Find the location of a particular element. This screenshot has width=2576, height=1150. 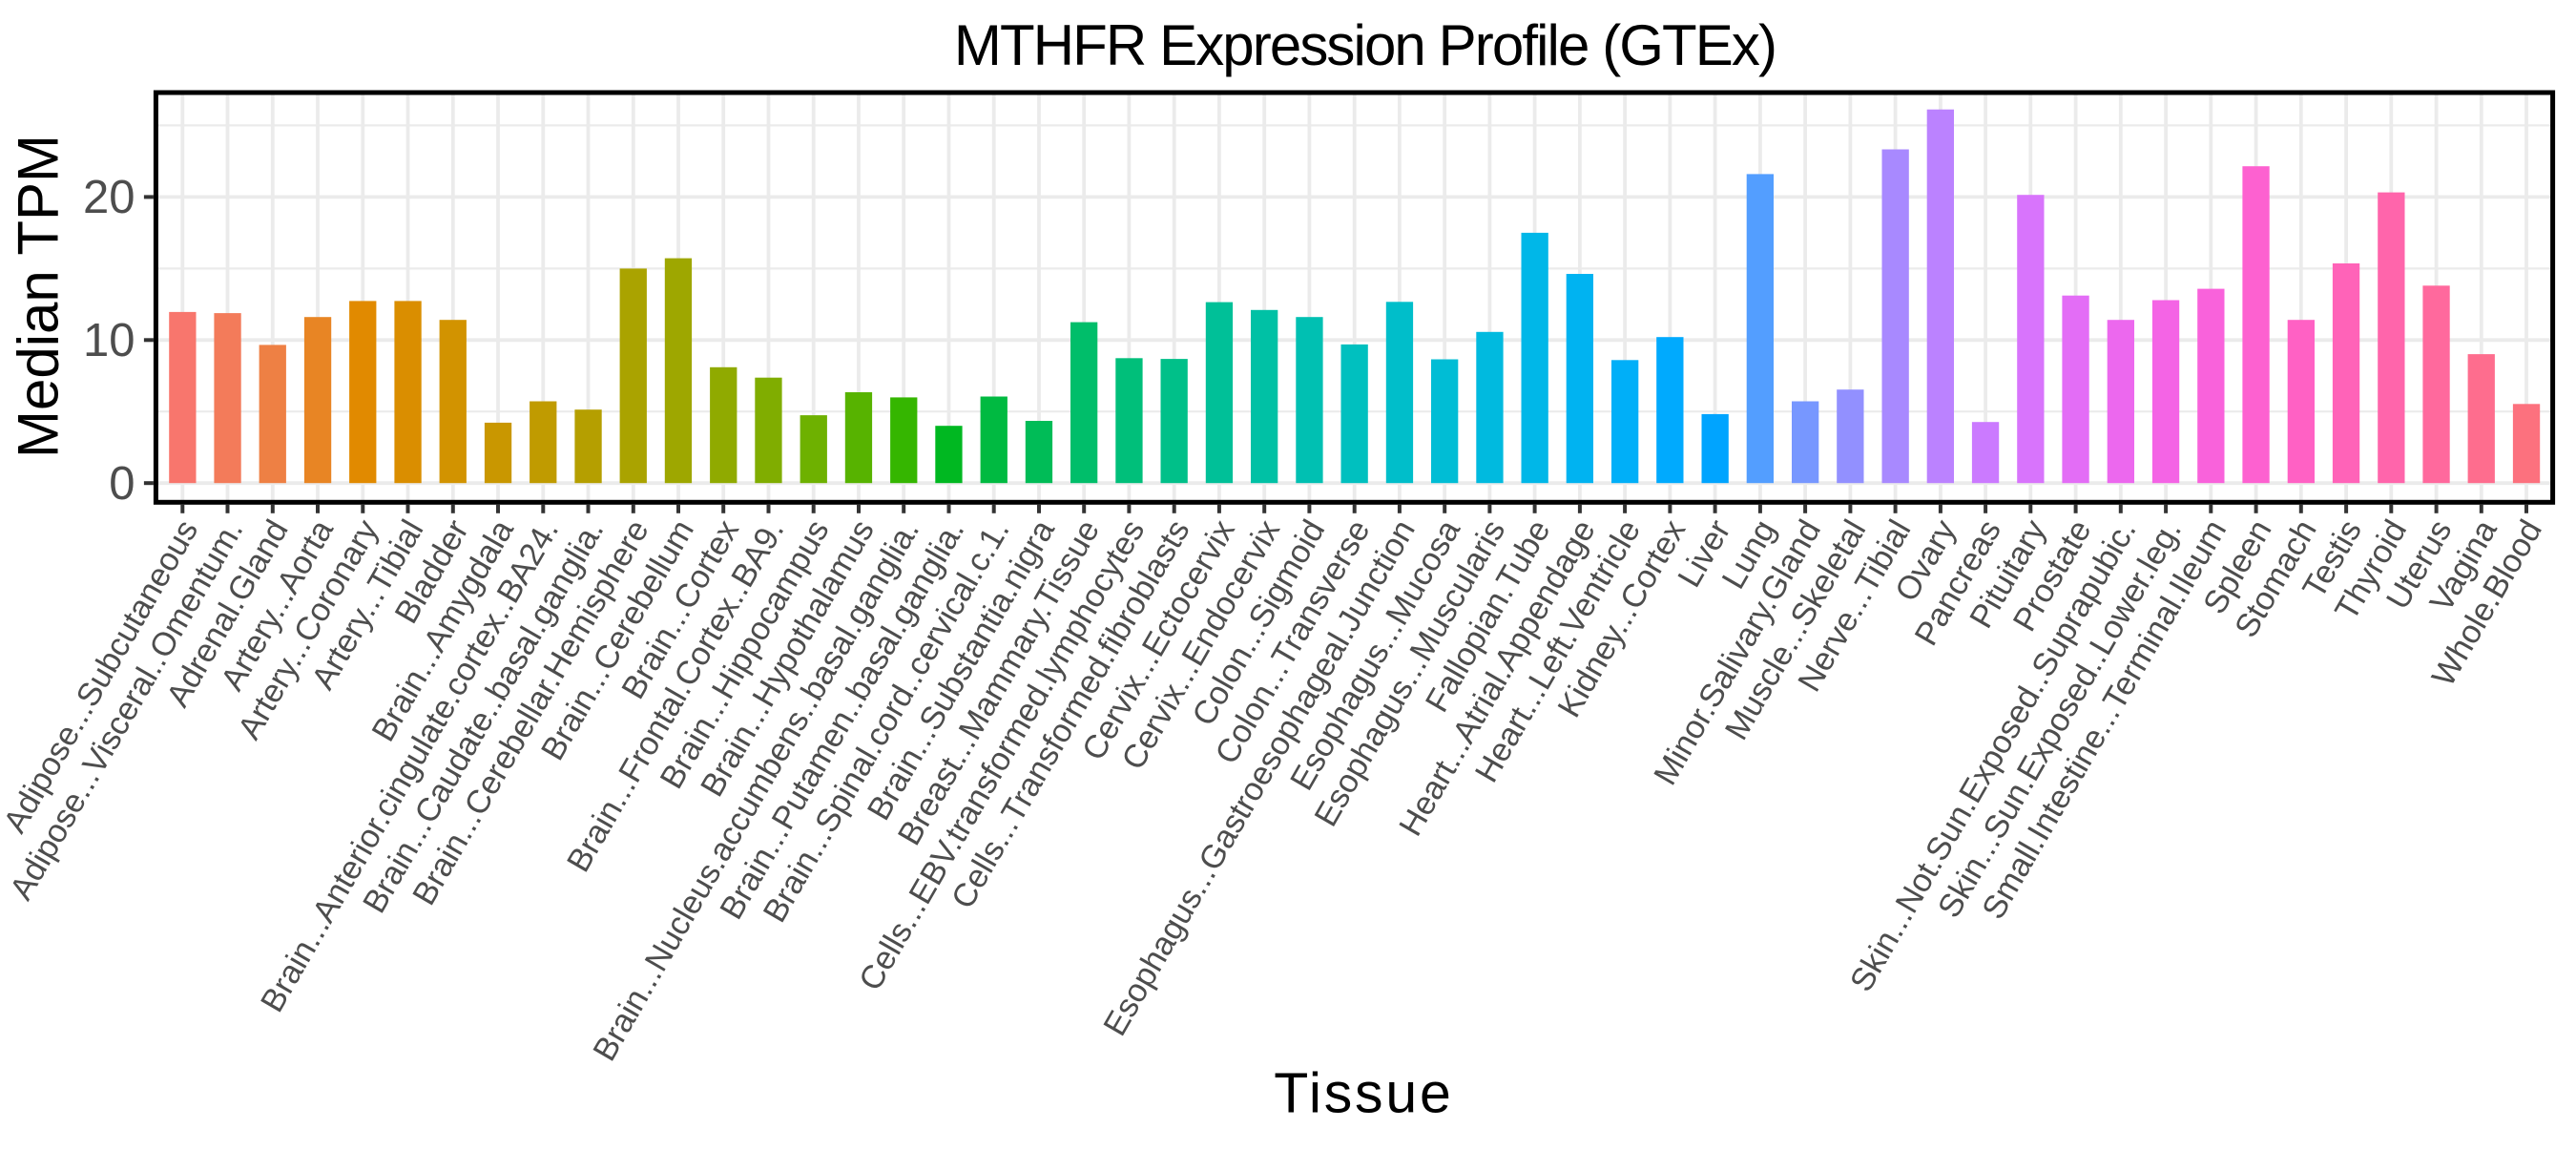

svg-text: Tissue is located at coordinates (1363, 1093).